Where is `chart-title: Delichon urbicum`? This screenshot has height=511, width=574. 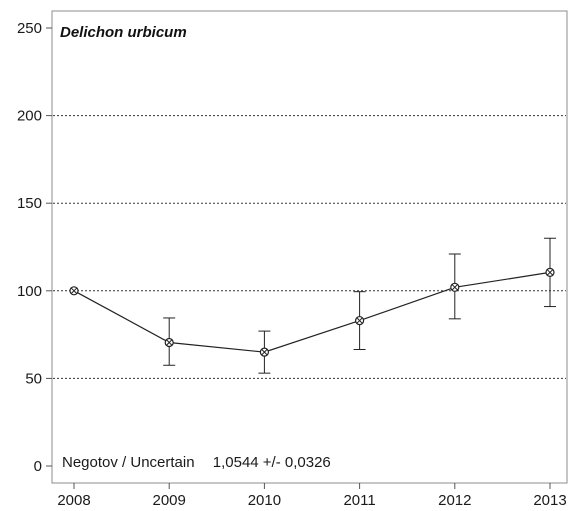 chart-title: Delichon urbicum is located at coordinates (123, 32).